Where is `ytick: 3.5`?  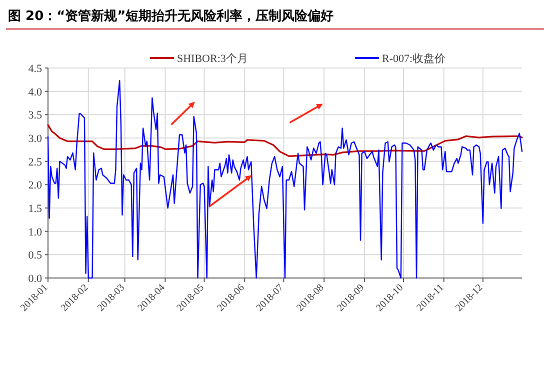
ytick: 3.5 is located at coordinates (35, 116).